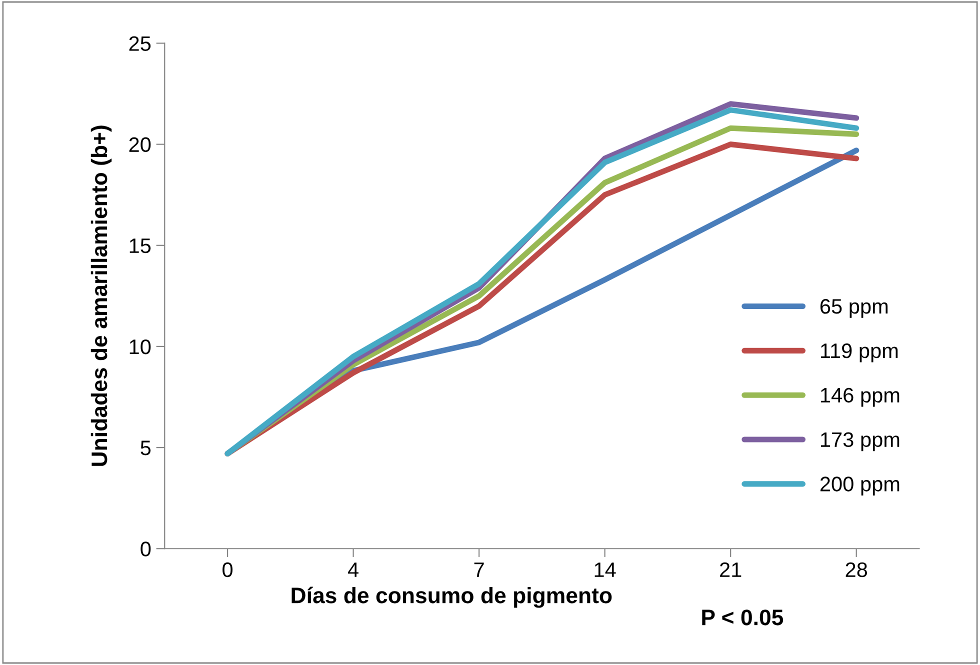 Image resolution: width=980 pixels, height=665 pixels. What do you see at coordinates (140, 346) in the screenshot?
I see `y-tick-label: 10` at bounding box center [140, 346].